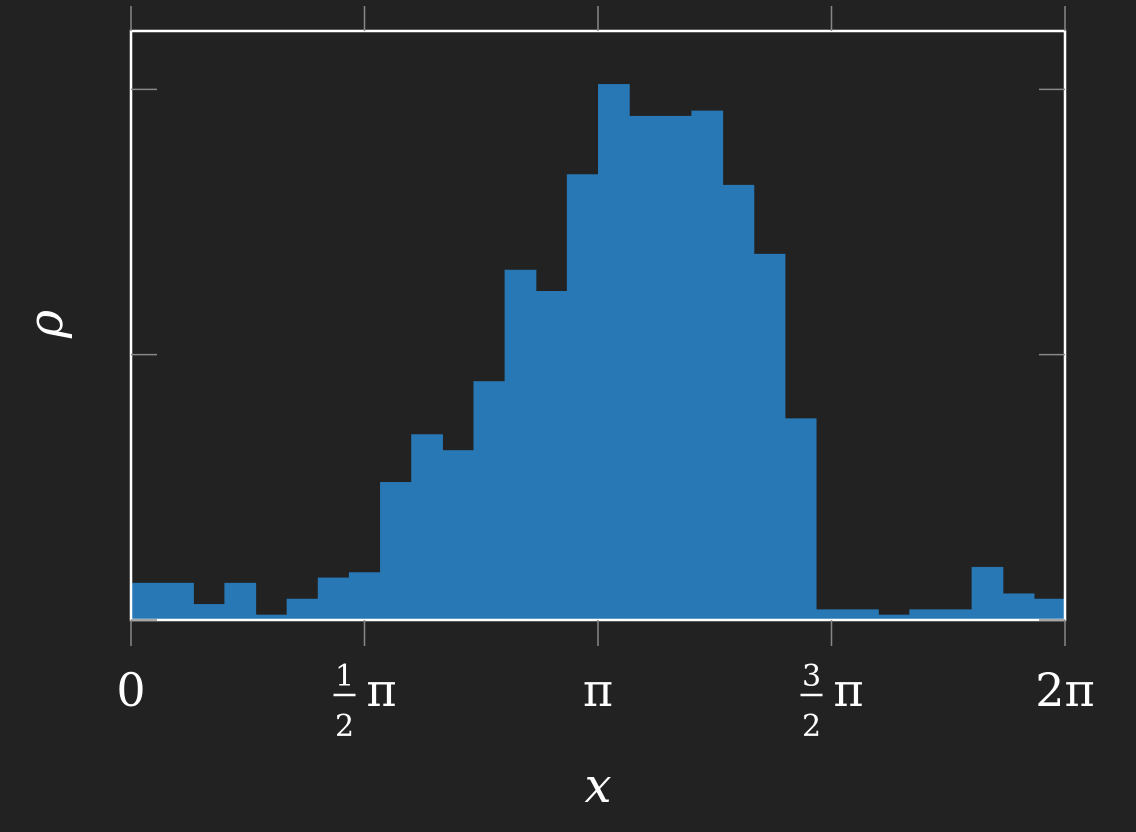 Image resolution: width=1136 pixels, height=832 pixels. I want to click on y-axis-label: ρ, so click(46, 324).